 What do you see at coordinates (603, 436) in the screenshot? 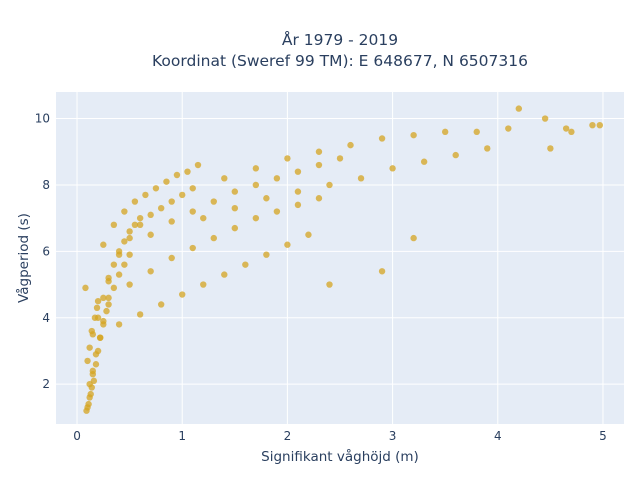
I see `x-tick-label: 5` at bounding box center [603, 436].